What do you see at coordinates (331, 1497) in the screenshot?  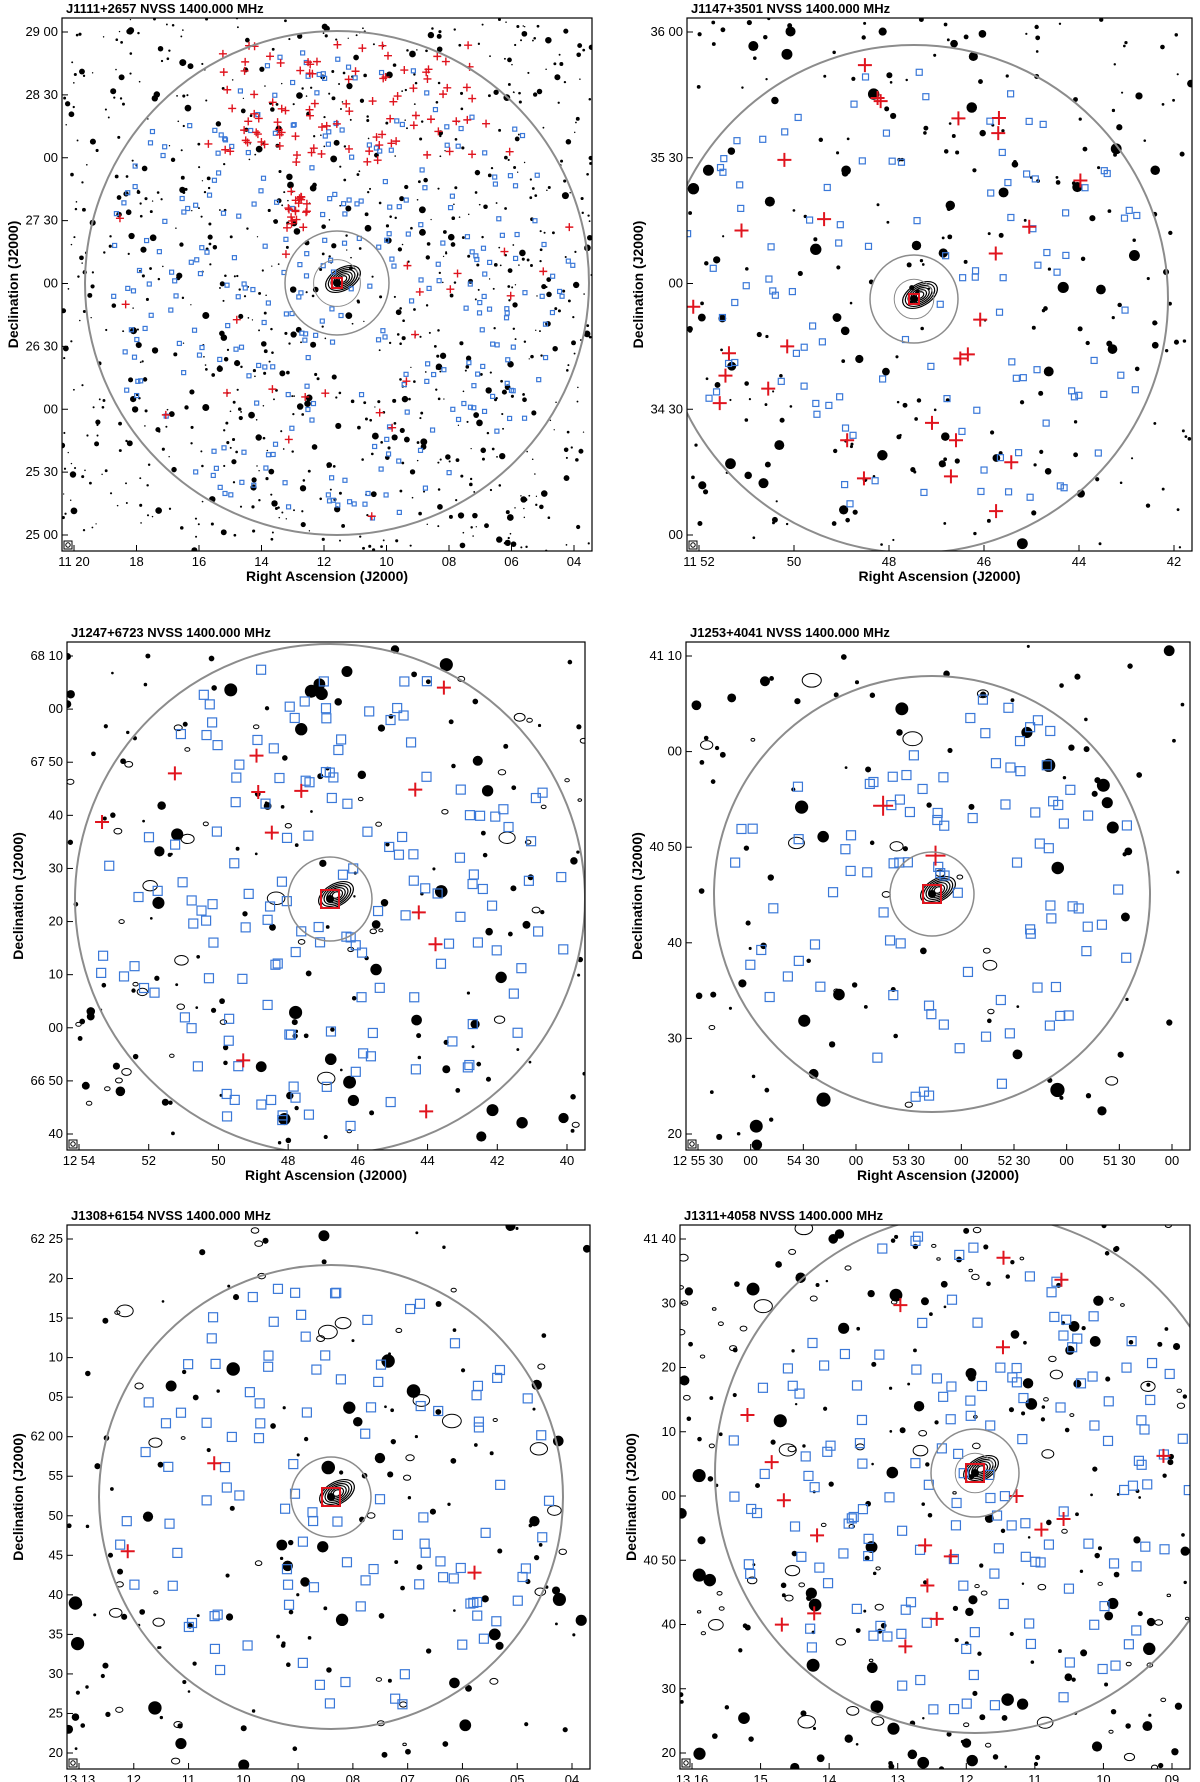 I see `outer-circle` at bounding box center [331, 1497].